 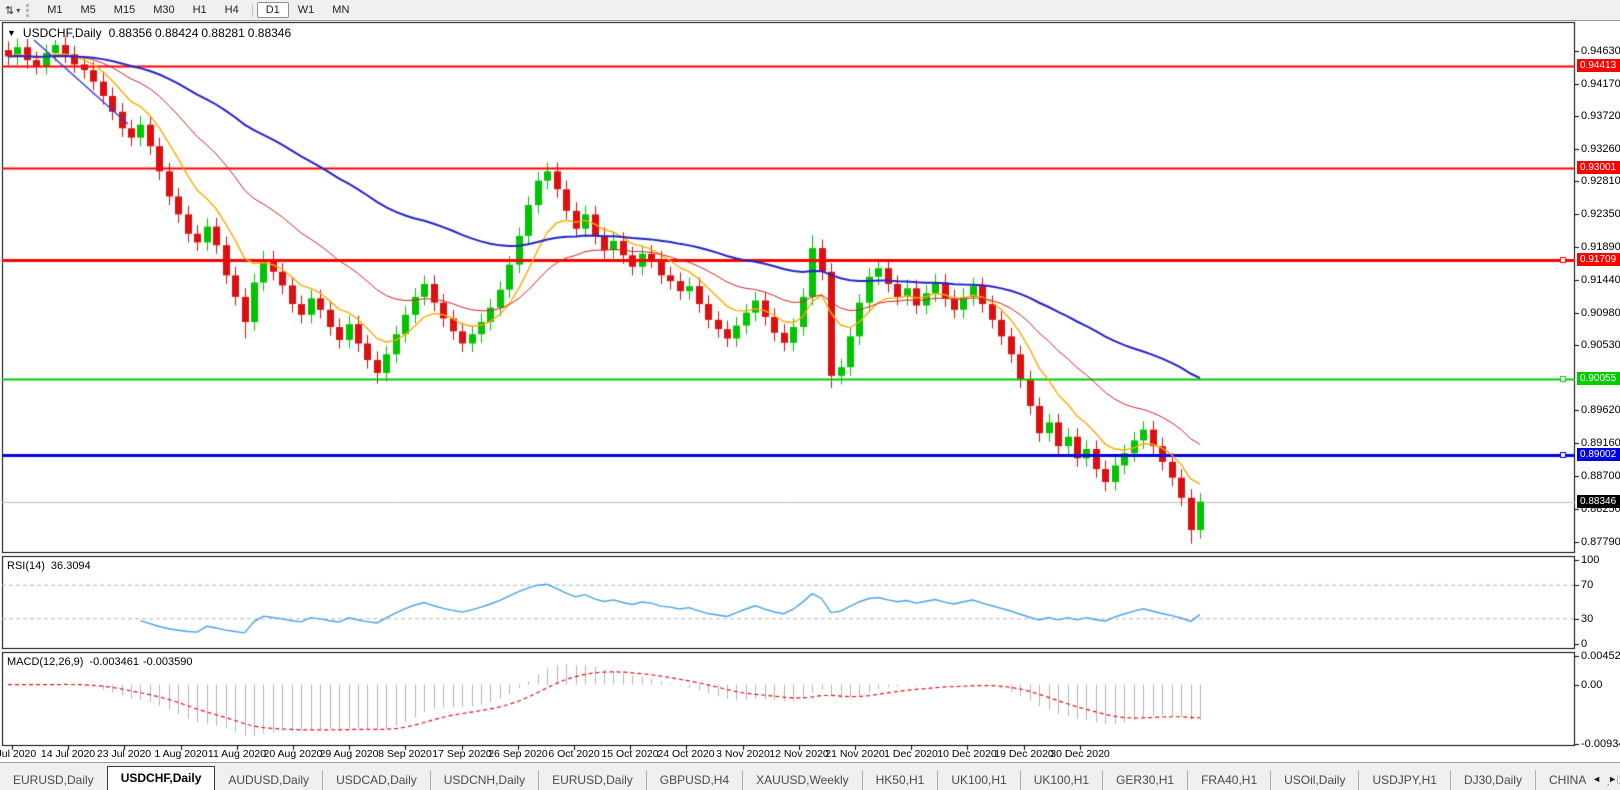 What do you see at coordinates (161, 778) in the screenshot?
I see `chart-tab-usdchf-daily: USDCHF,Daily` at bounding box center [161, 778].